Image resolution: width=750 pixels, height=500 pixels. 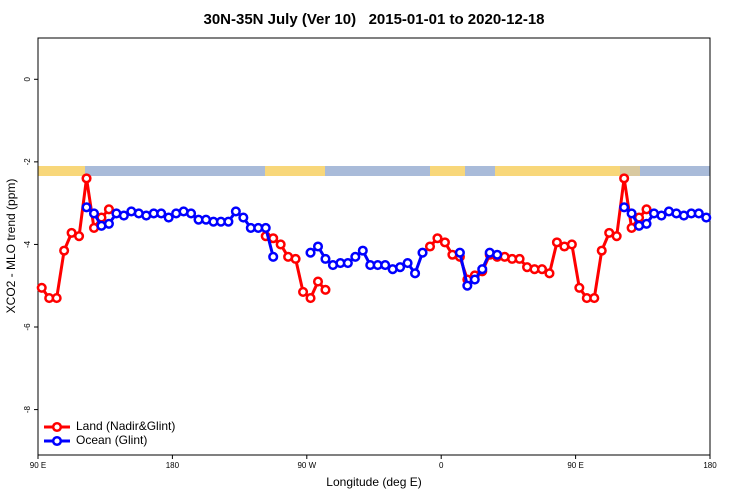 I want to click on y-tick-label: 0, so click(x=27, y=79).